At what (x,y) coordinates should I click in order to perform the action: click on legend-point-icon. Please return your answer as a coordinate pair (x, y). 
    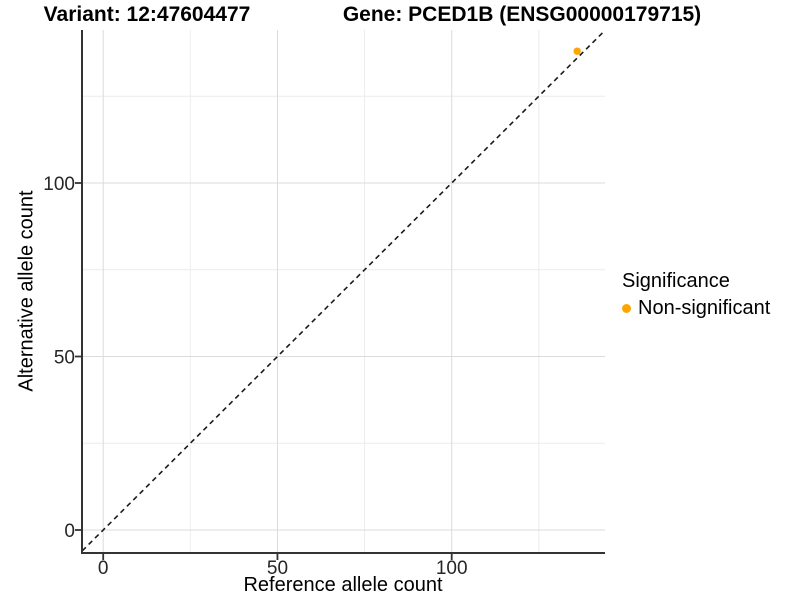
    Looking at the image, I should click on (626, 308).